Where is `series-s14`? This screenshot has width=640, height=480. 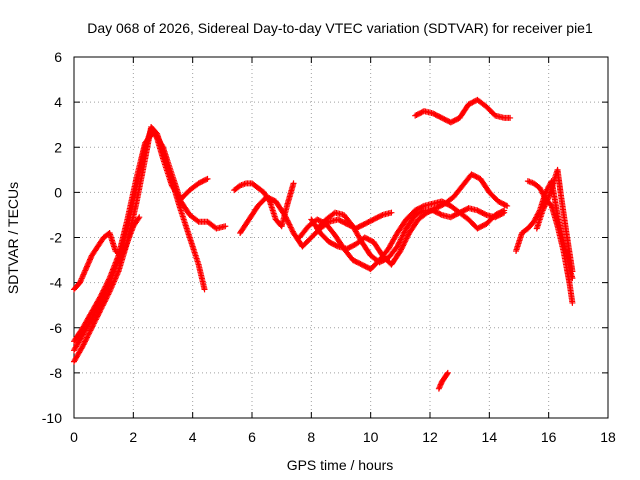 series-s14 is located at coordinates (554, 220).